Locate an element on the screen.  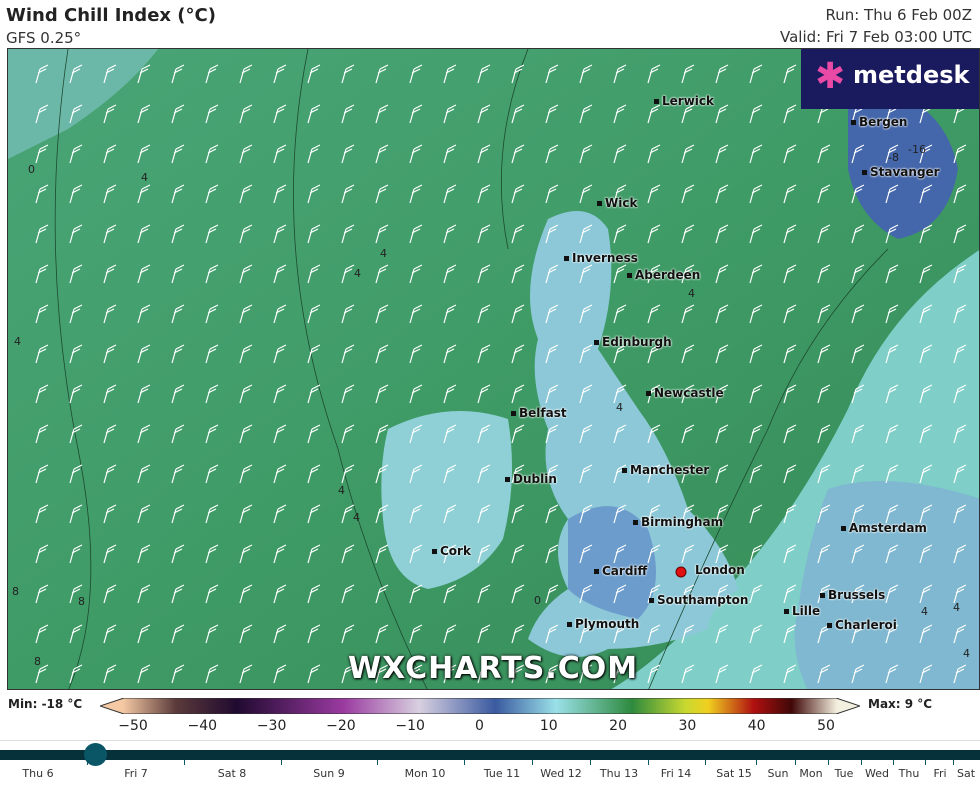
timeline-day: Fri 14 is located at coordinates (676, 773).